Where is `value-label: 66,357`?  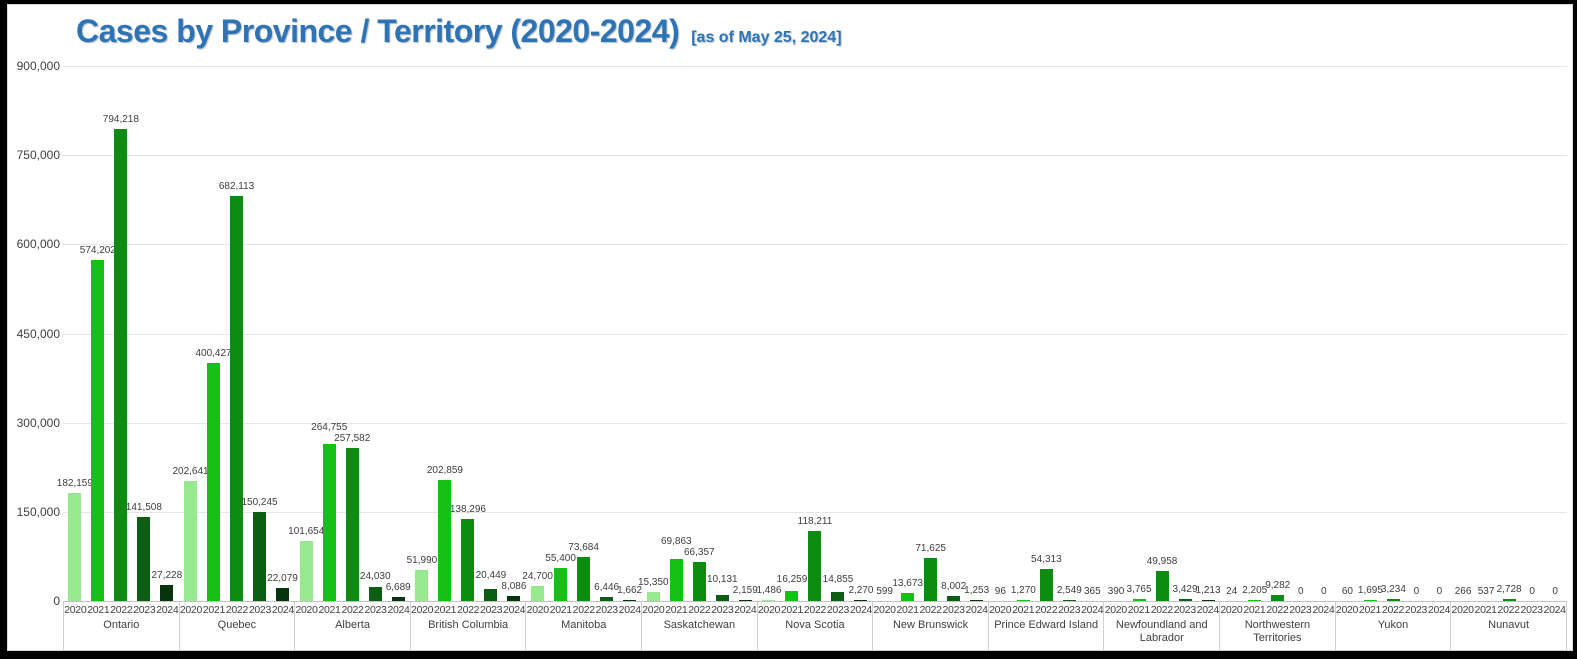 value-label: 66,357 is located at coordinates (699, 552).